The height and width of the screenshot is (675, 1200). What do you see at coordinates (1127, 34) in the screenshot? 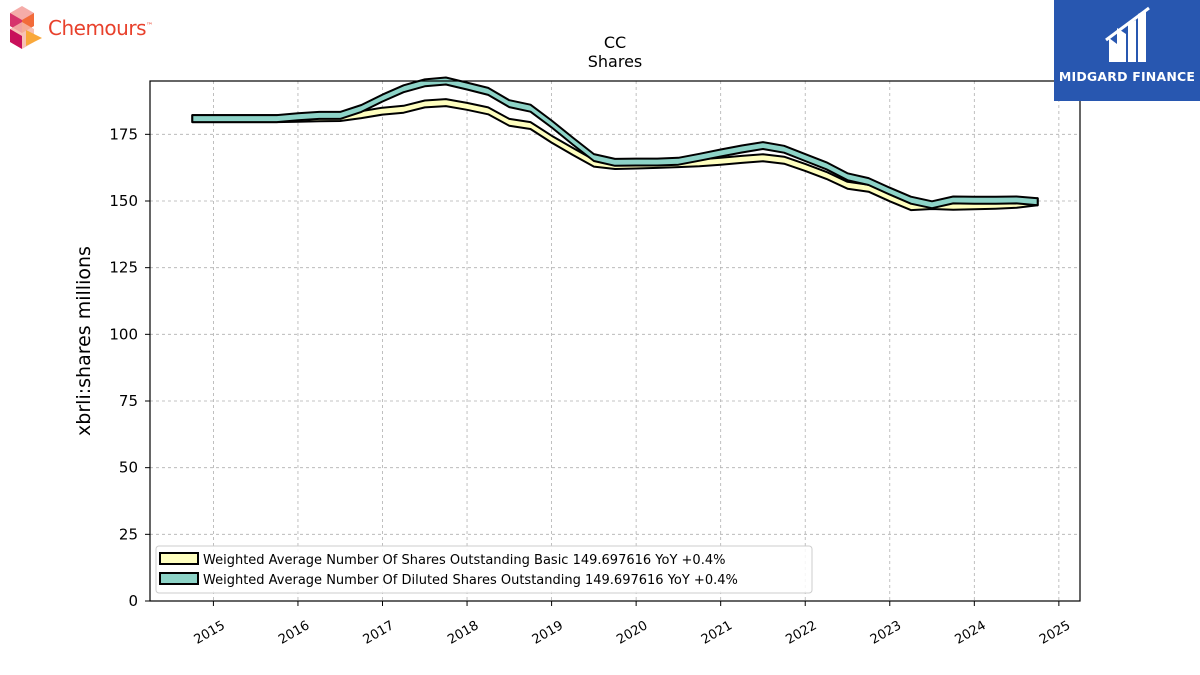
I see `midgard-emblem-icon` at bounding box center [1127, 34].